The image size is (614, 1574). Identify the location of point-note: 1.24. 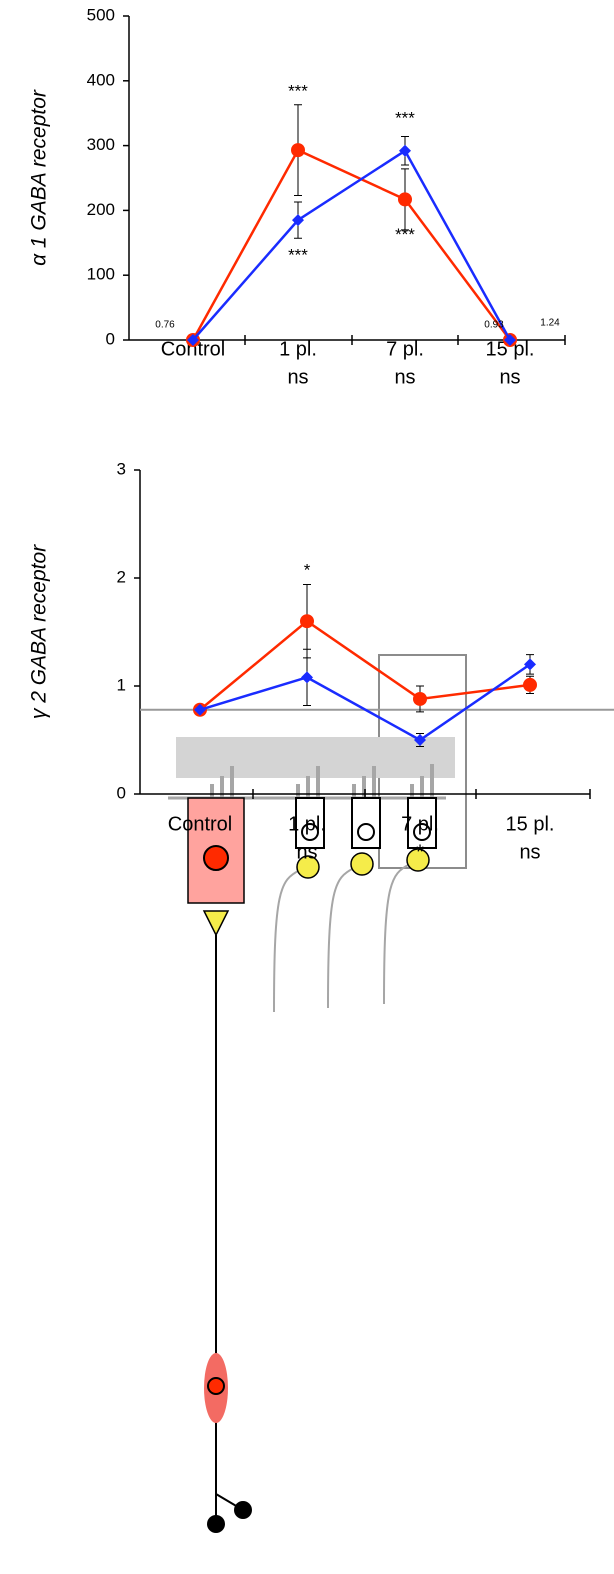
(550, 323).